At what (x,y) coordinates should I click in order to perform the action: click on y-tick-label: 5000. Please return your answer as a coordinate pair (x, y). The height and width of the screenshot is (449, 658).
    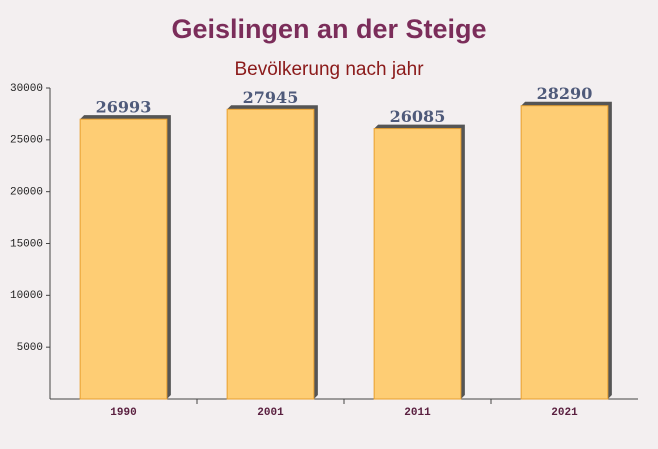
    Looking at the image, I should click on (30, 348).